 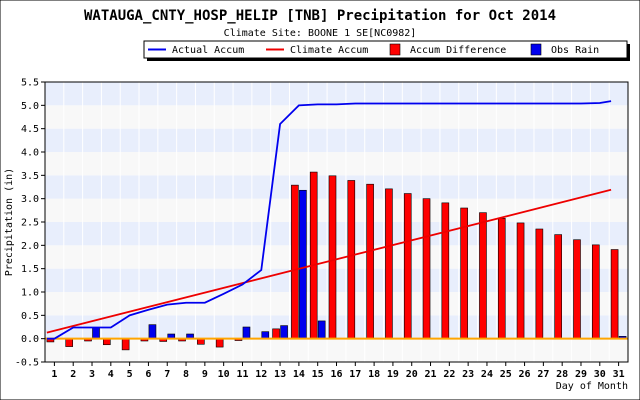 I want to click on x-tick-label: 26, so click(x=525, y=374).